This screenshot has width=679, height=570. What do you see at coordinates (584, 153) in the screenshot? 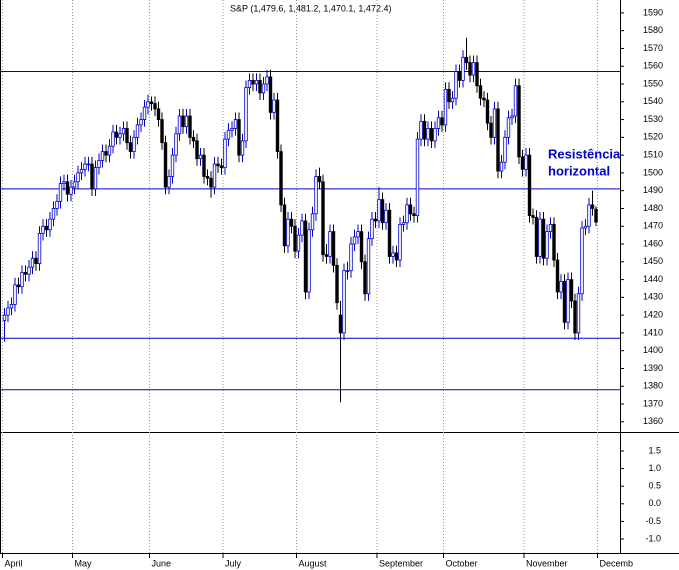
I see `annotation: Resistência` at bounding box center [584, 153].